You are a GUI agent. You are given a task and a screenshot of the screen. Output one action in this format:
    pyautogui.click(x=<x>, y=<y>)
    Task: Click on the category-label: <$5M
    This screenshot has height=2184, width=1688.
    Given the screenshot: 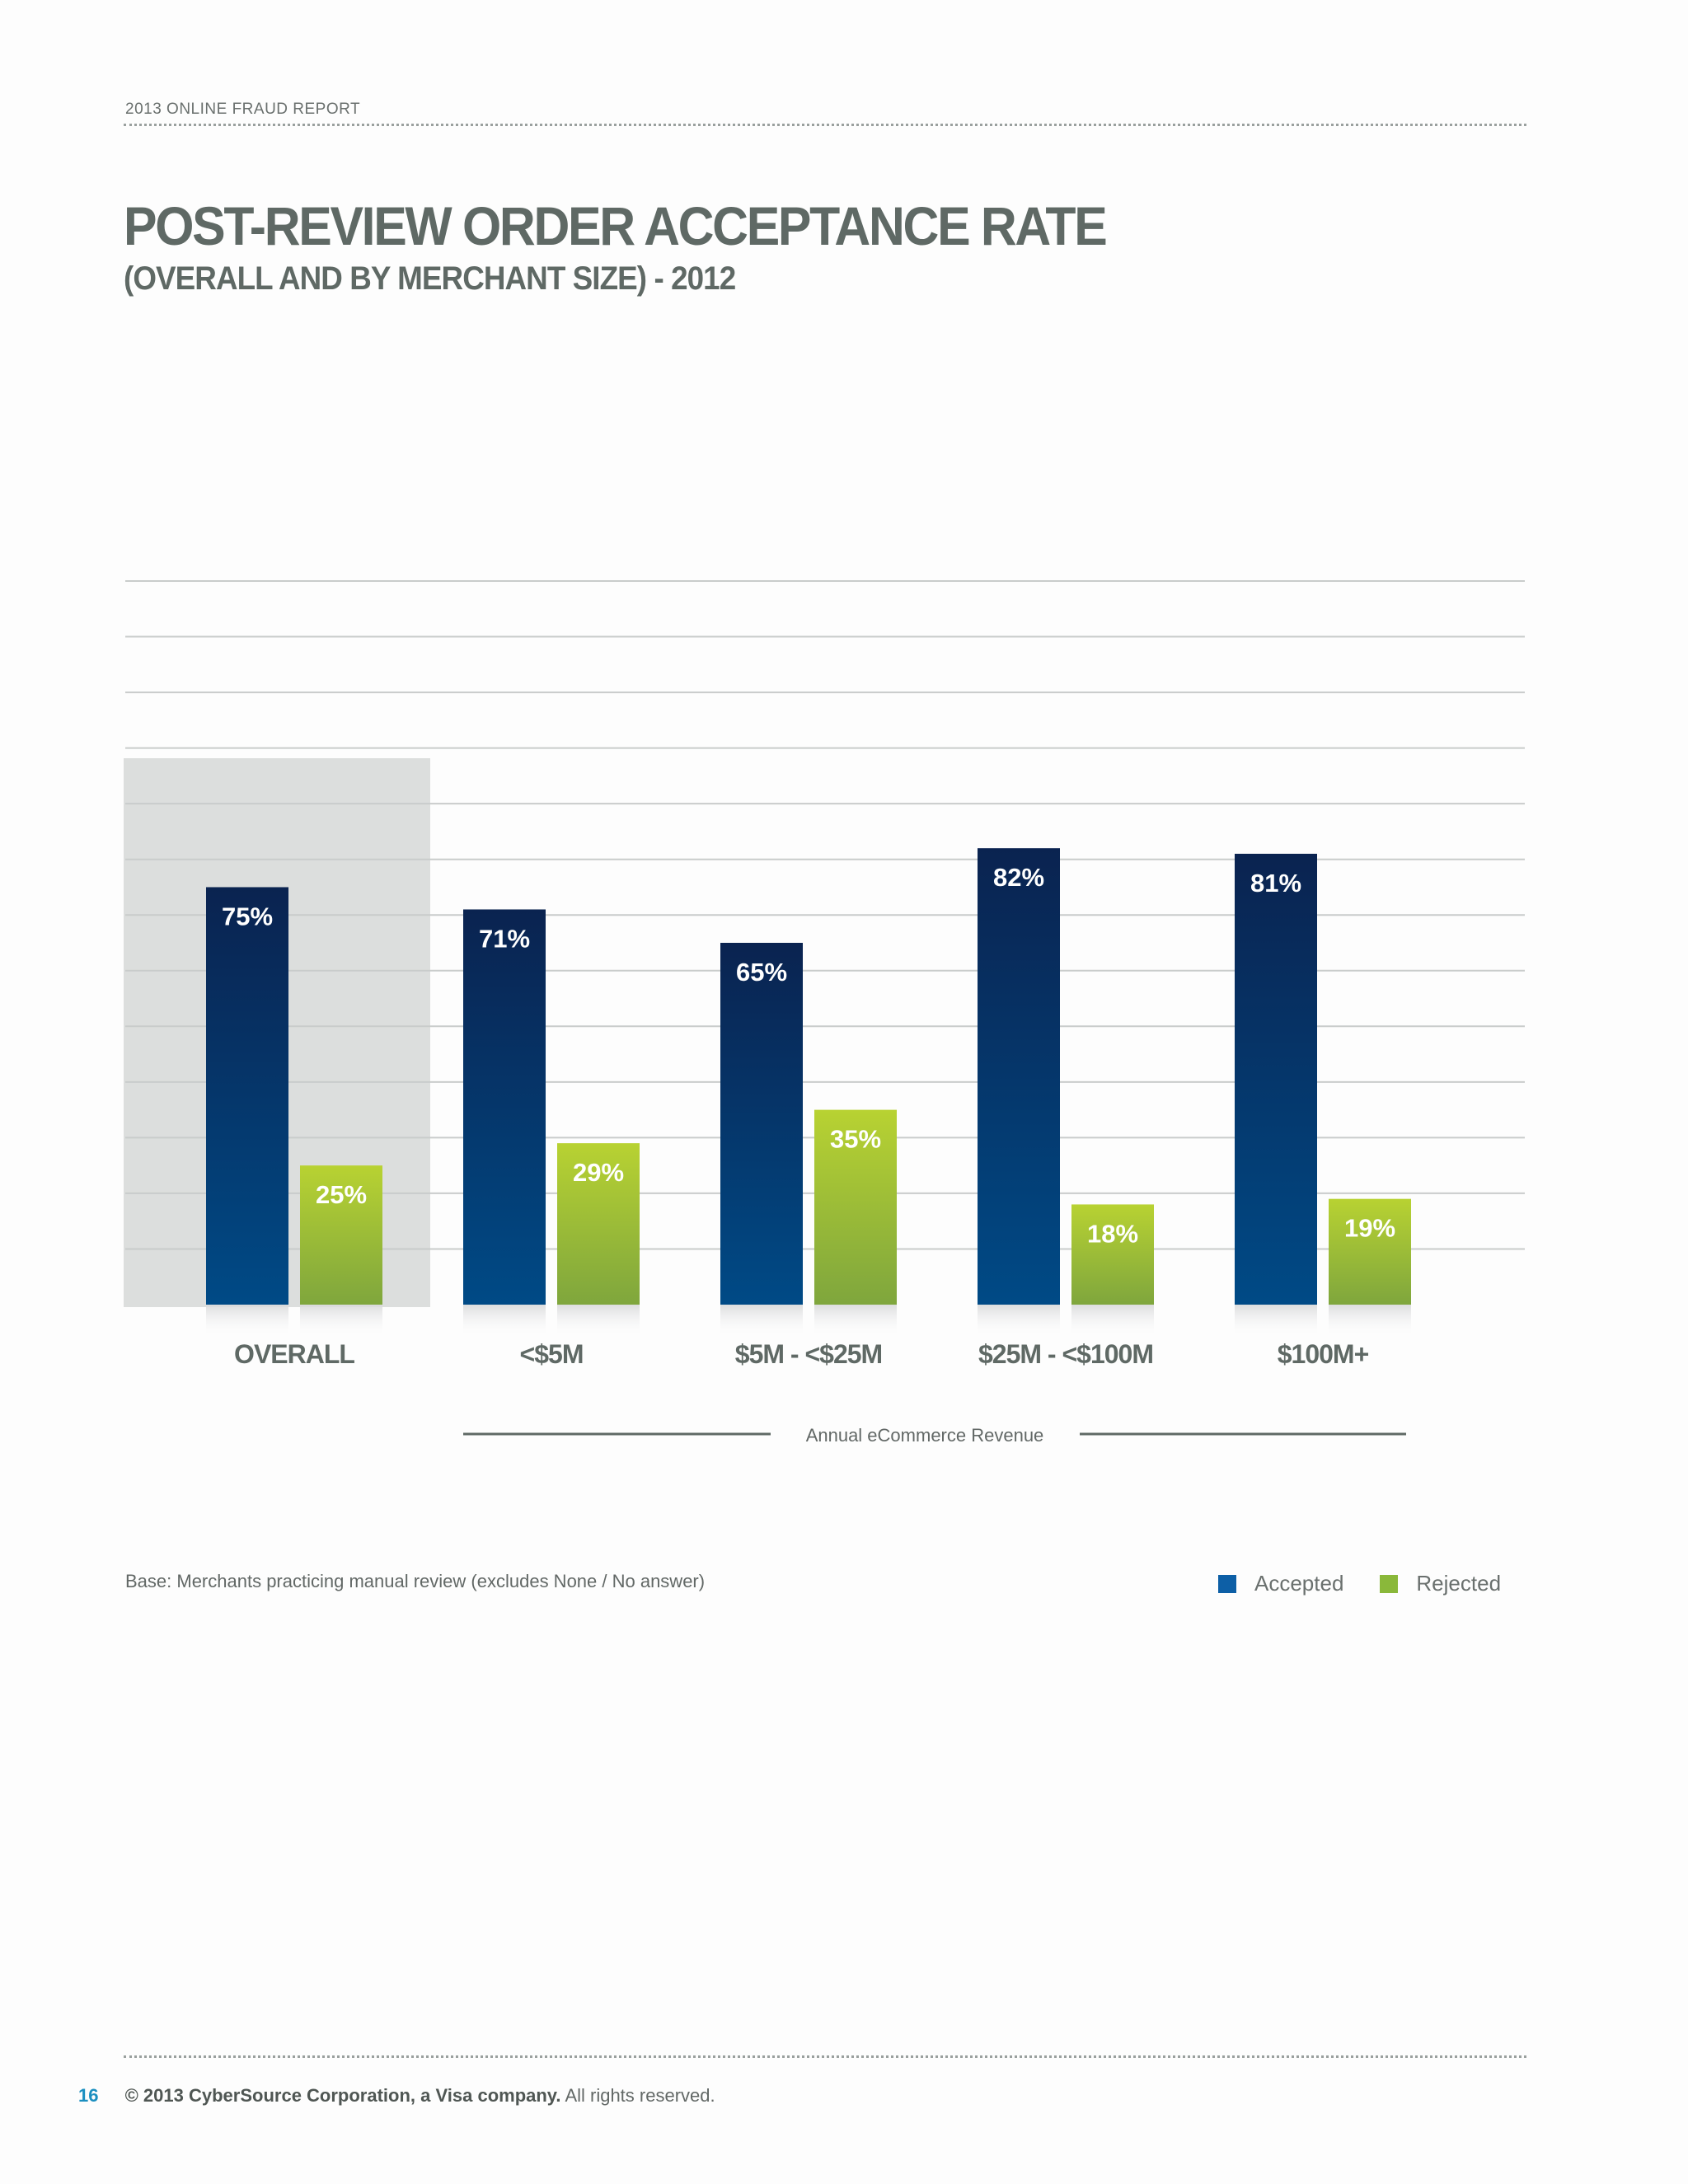 What is the action you would take?
    pyautogui.click(x=552, y=1354)
    